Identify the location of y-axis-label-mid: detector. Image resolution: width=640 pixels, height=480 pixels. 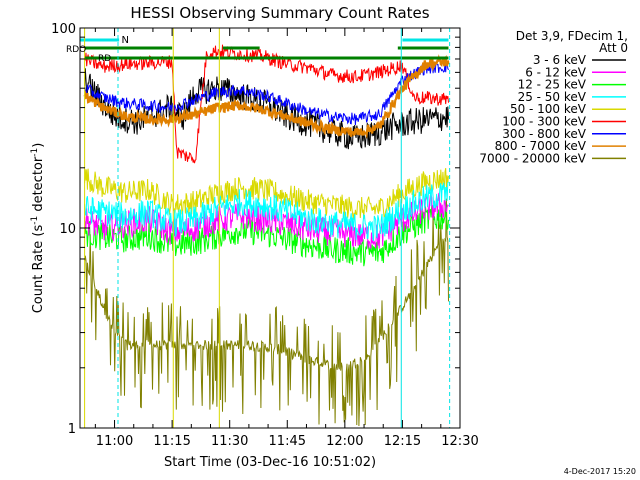
(38, 186).